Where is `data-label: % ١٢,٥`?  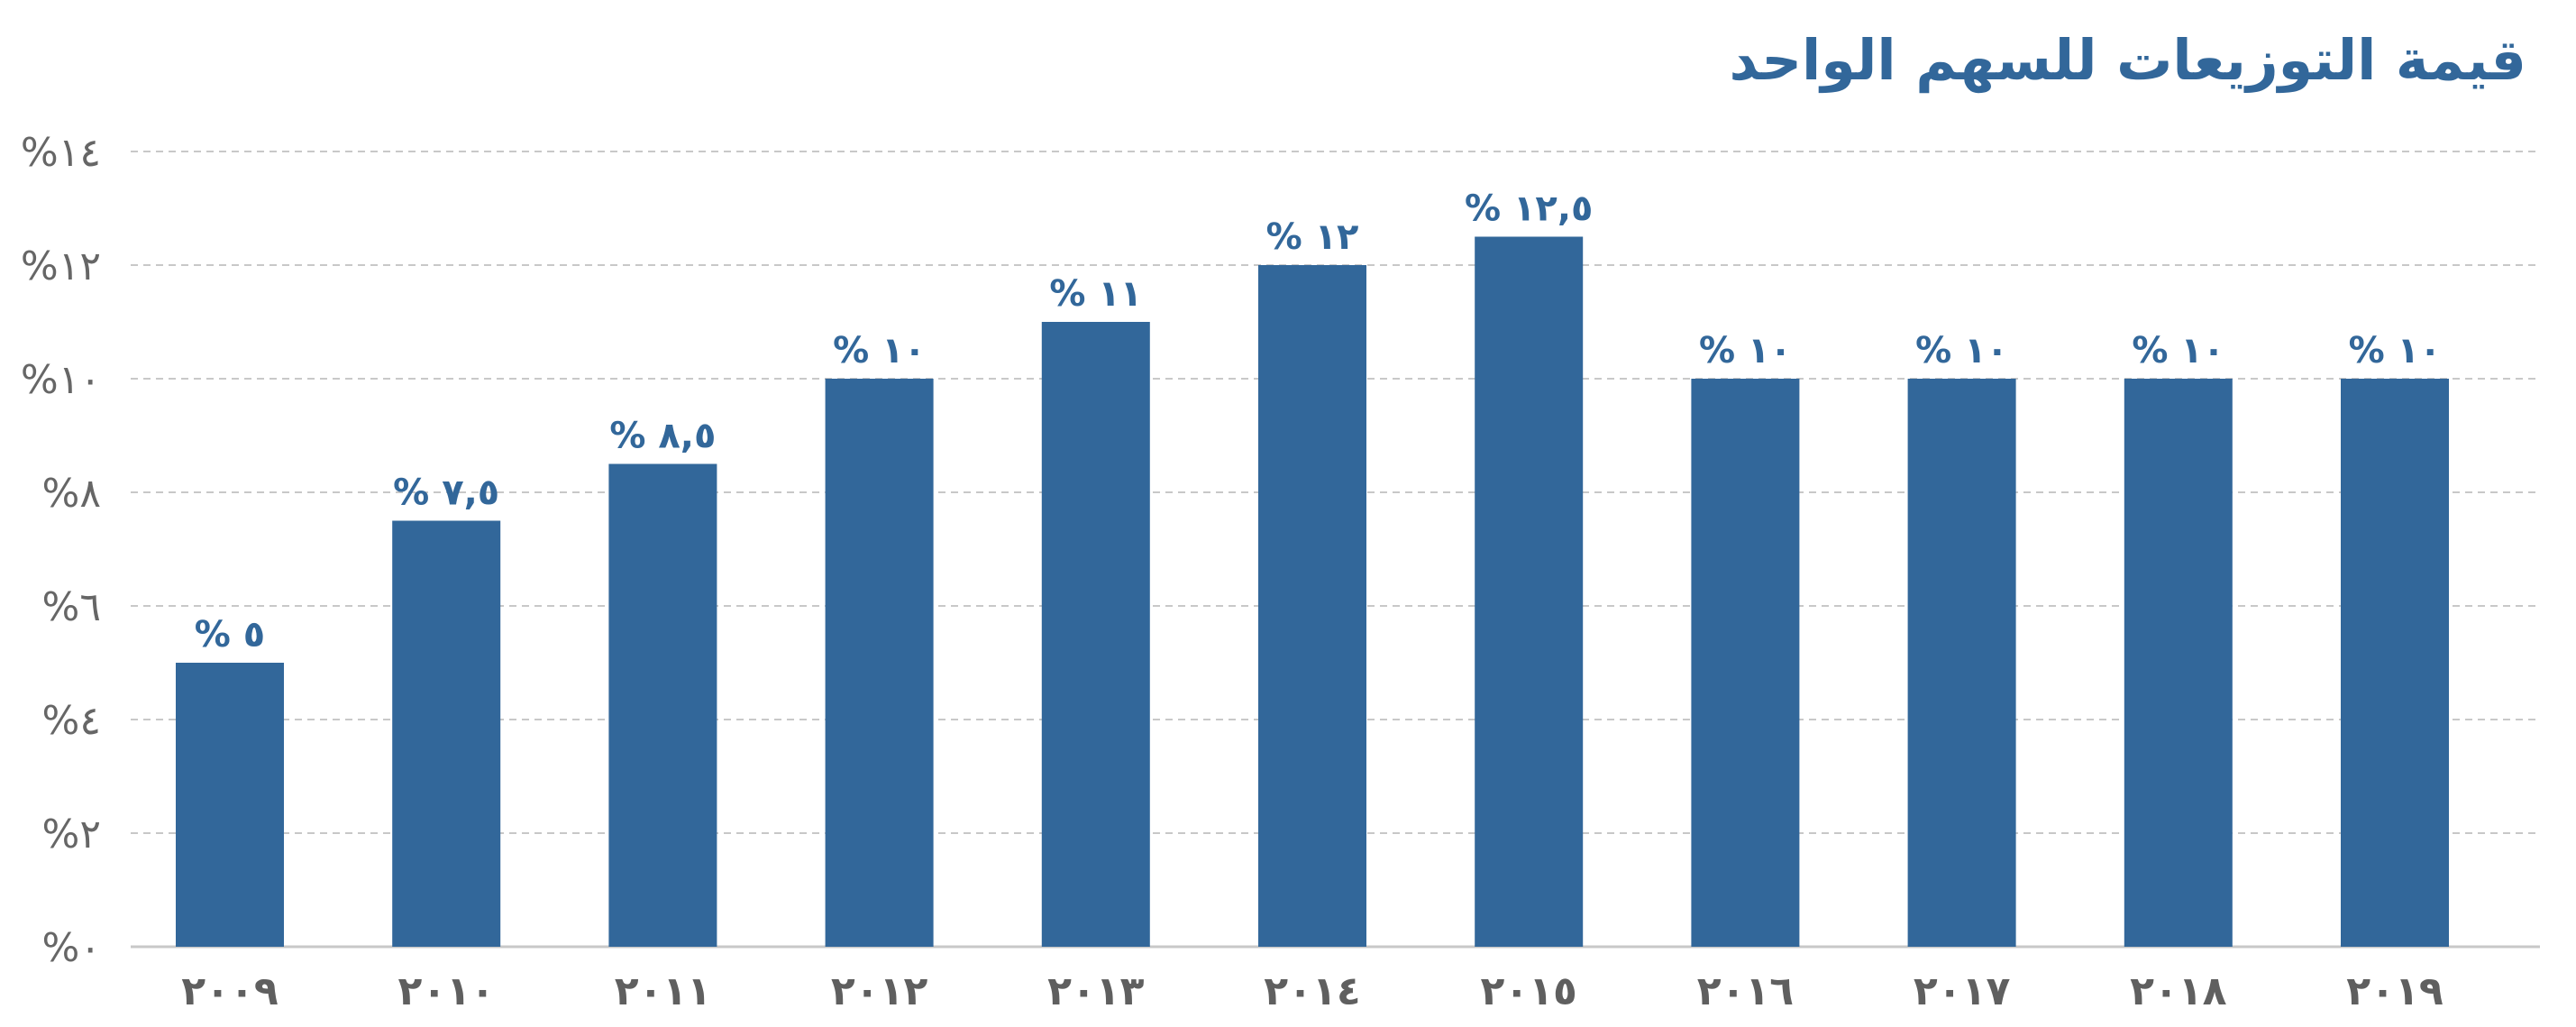
data-label: % ١٢,٥ is located at coordinates (1529, 209).